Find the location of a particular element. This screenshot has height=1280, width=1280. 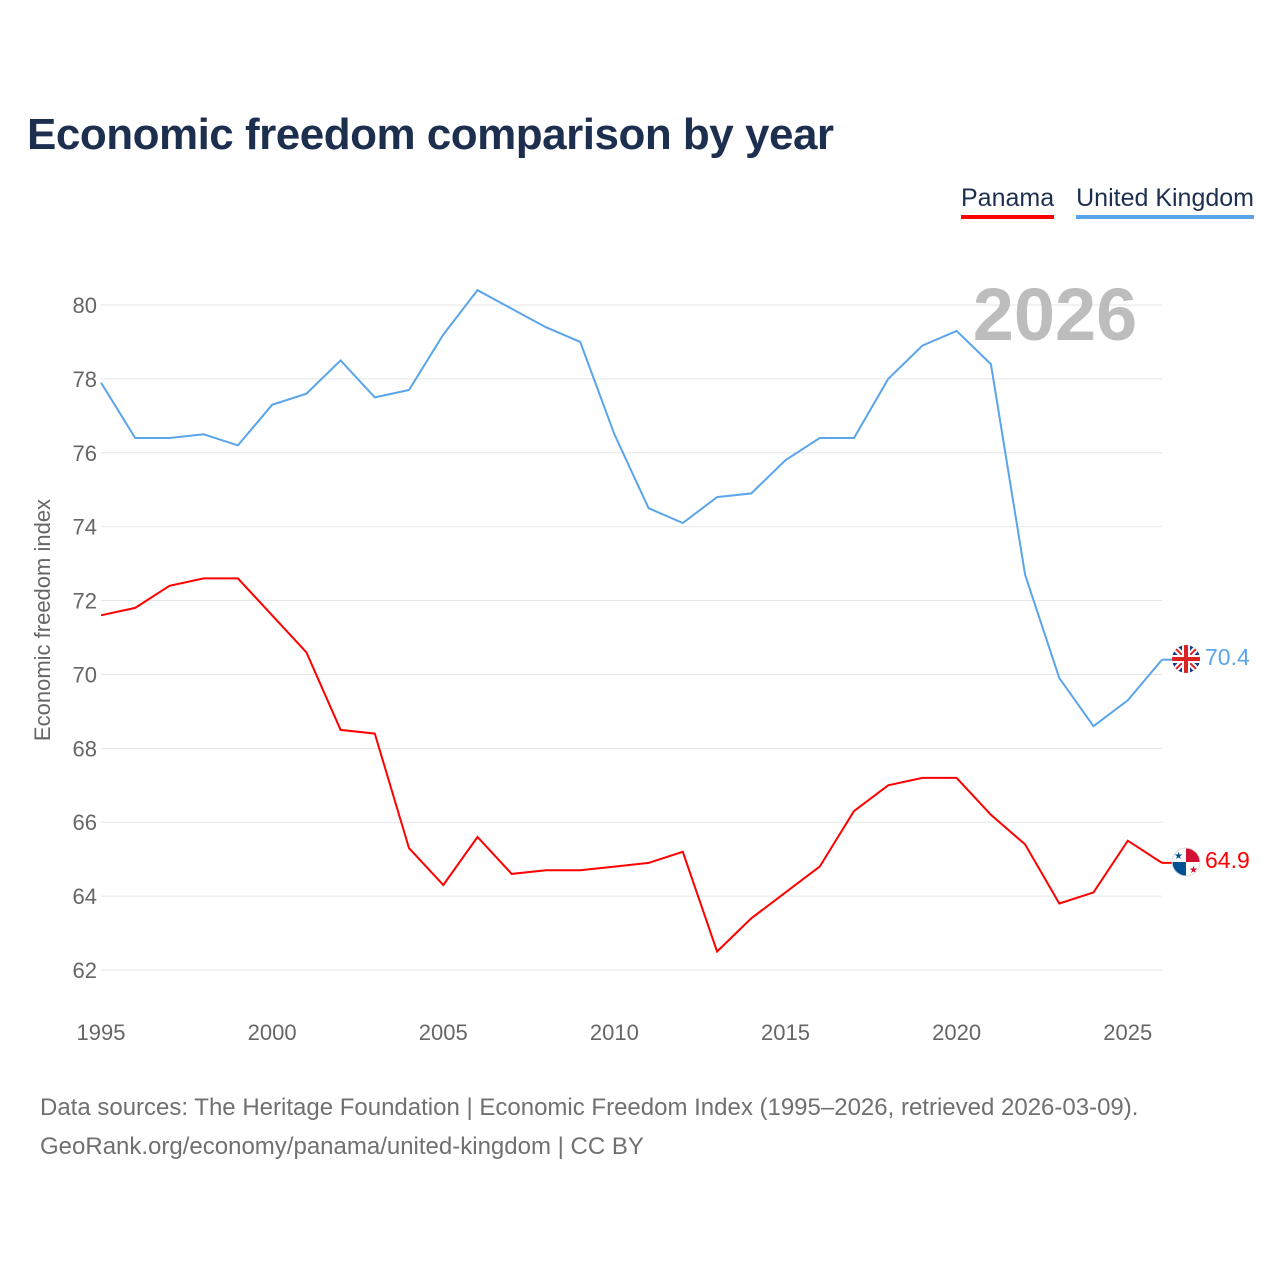

y-tick-label: 62 is located at coordinates (85, 970).